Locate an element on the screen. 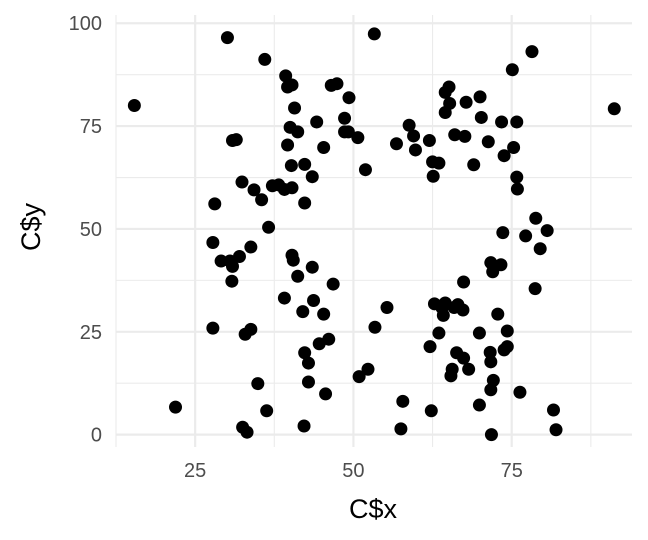 This screenshot has width=648, height=540. y-tick-label: 25 is located at coordinates (91, 333).